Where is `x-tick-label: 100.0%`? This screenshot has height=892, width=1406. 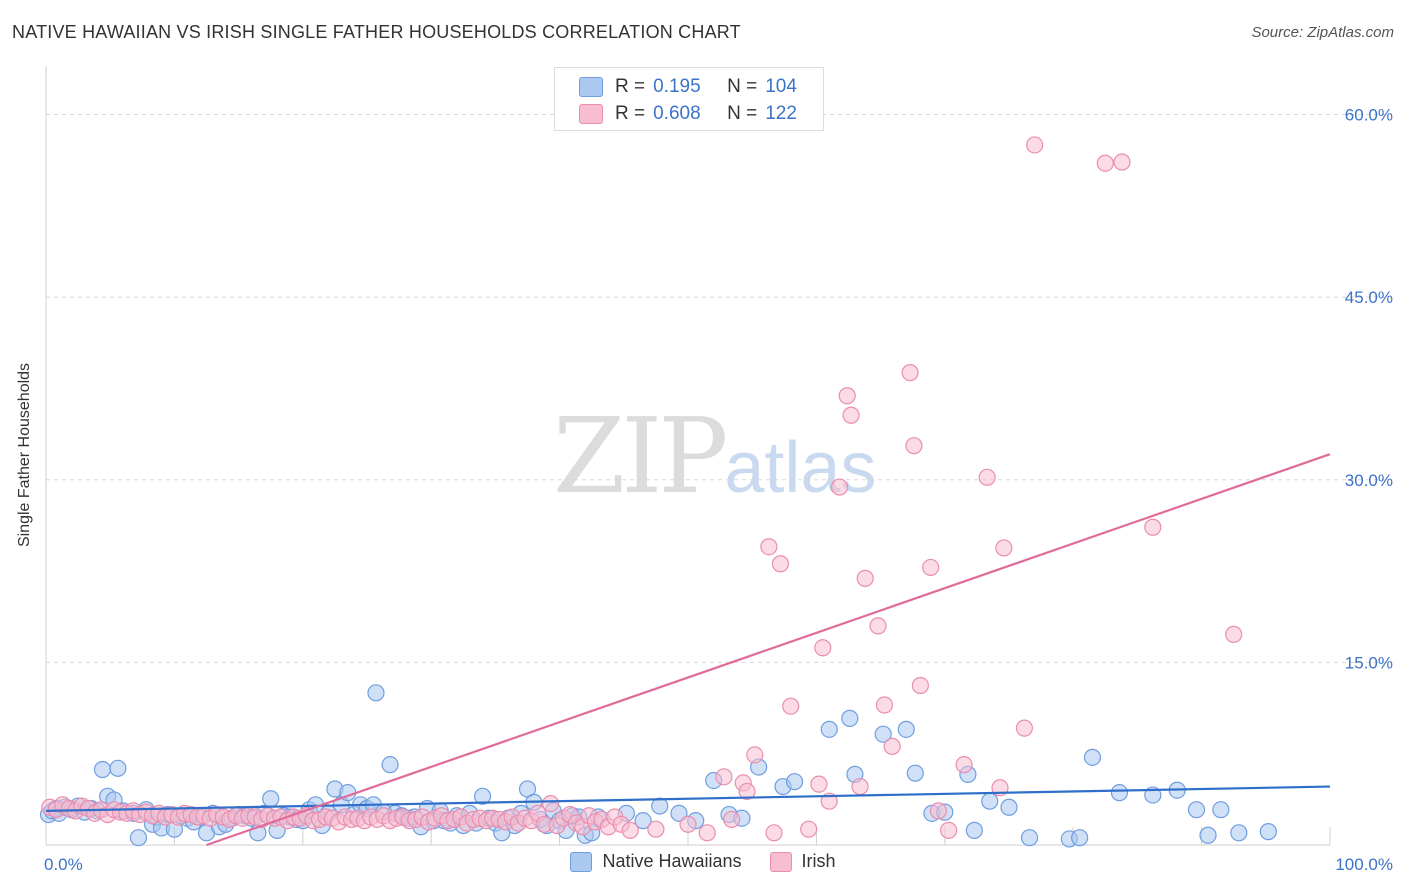 x-tick-label: 100.0% is located at coordinates (1364, 864).